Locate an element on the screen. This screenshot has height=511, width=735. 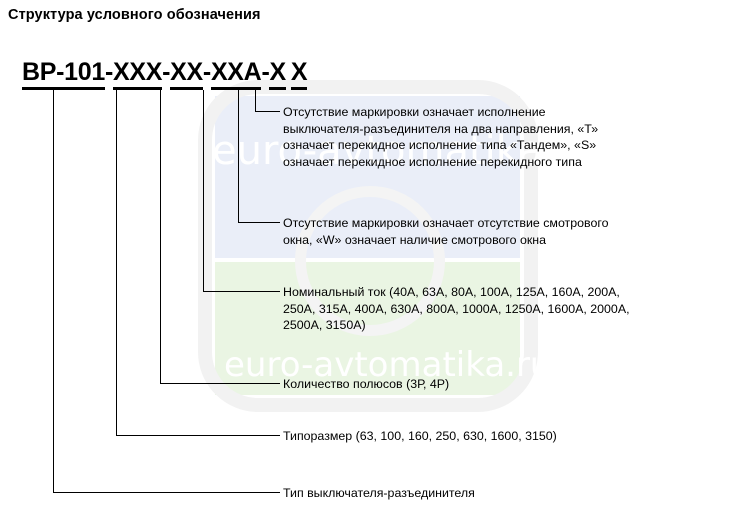
leader-run-window is located at coordinates (259, 222).